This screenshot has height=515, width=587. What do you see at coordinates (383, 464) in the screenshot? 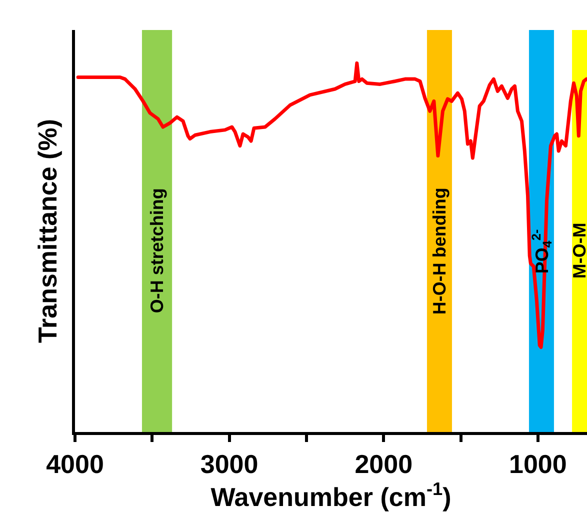
I see `x-tick-label: 2000` at bounding box center [383, 464].